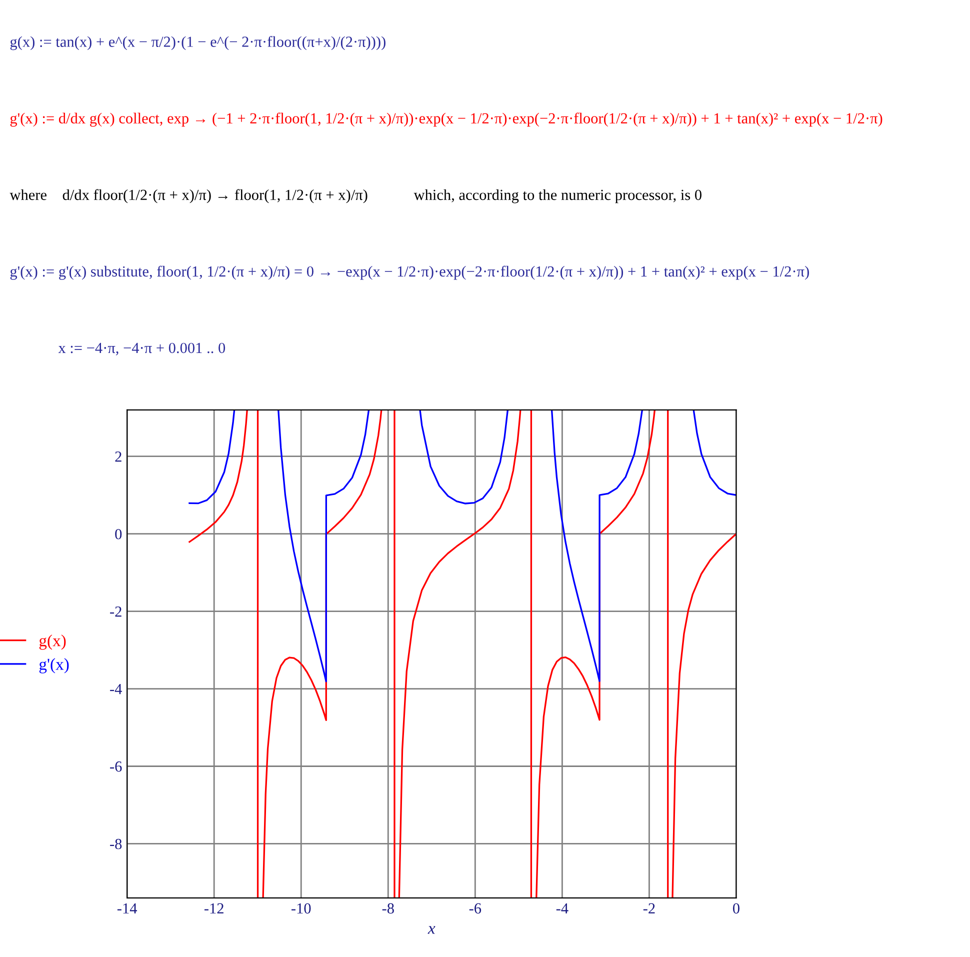  What do you see at coordinates (54, 666) in the screenshot?
I see `legend-label: g'(x)` at bounding box center [54, 666].